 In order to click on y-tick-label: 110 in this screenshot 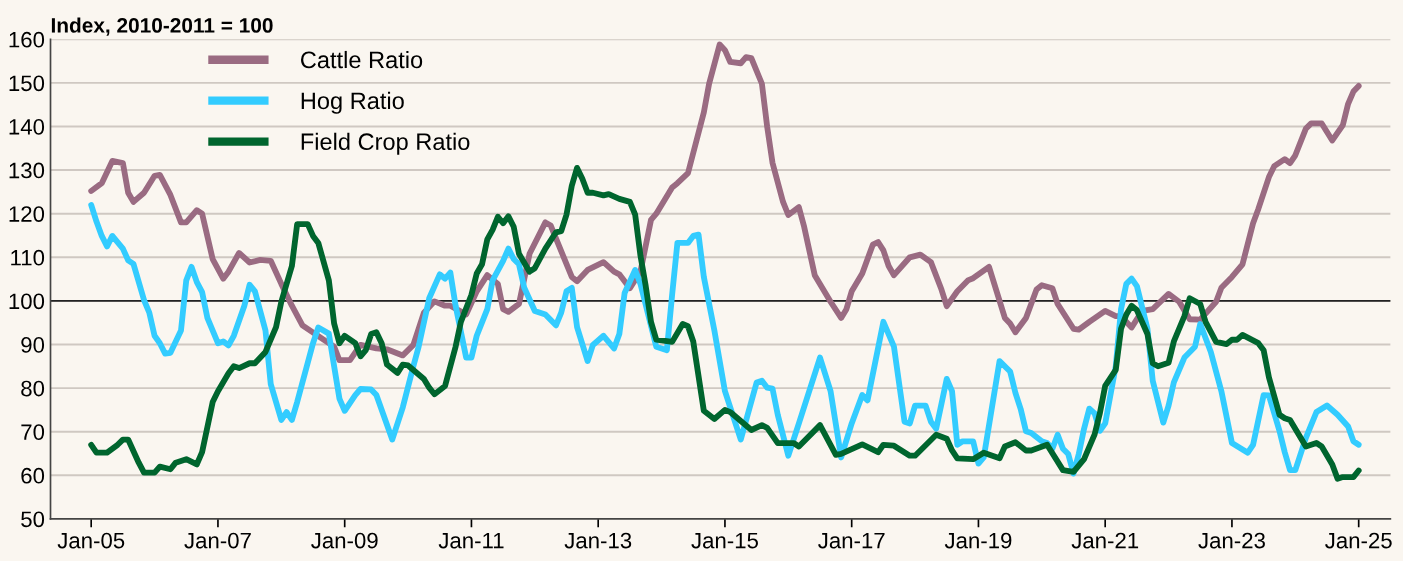, I will do `click(28, 257)`.